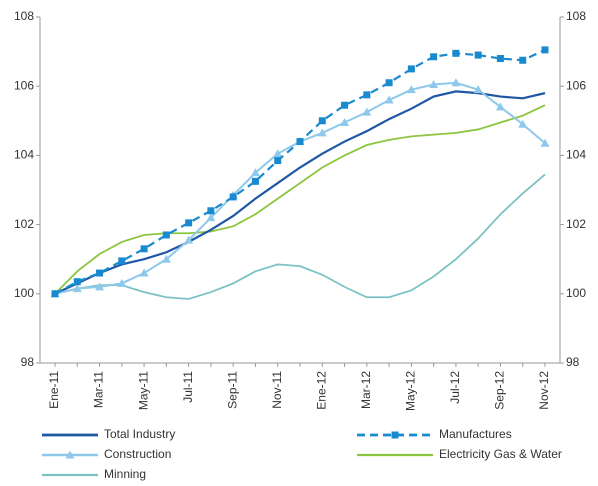 The height and width of the screenshot is (486, 598). I want to click on y-tick-label: 102, so click(24, 224).